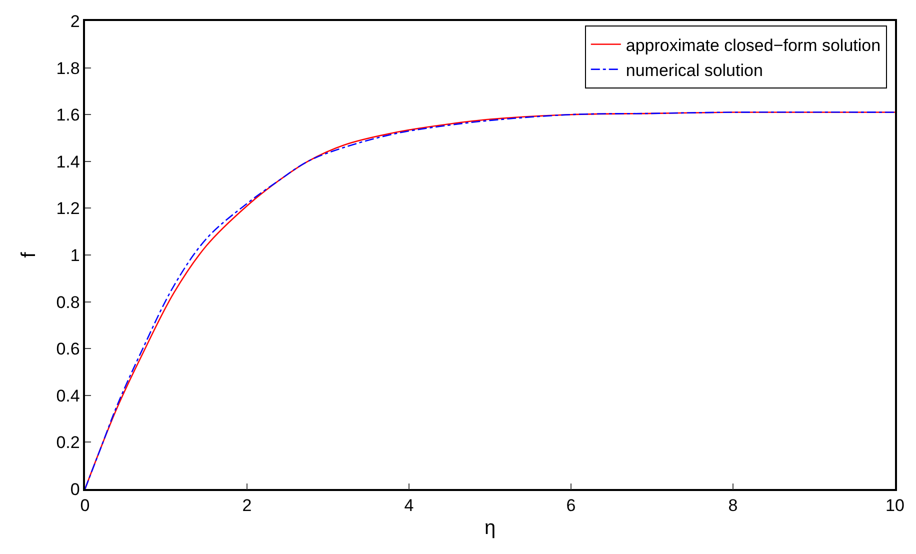  Describe the element at coordinates (68, 162) in the screenshot. I see `y-tick-label: 1.4` at that location.